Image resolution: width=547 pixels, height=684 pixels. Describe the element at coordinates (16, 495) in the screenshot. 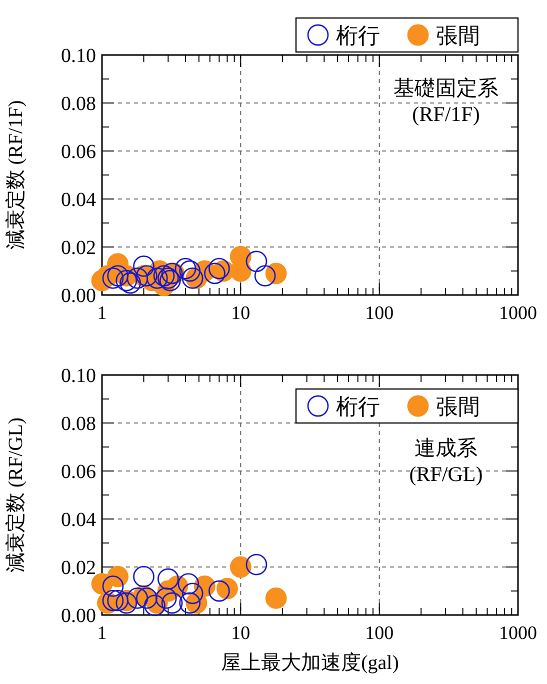

I see `y-axis-title: 減衰定数 (RF/GL)` at that location.